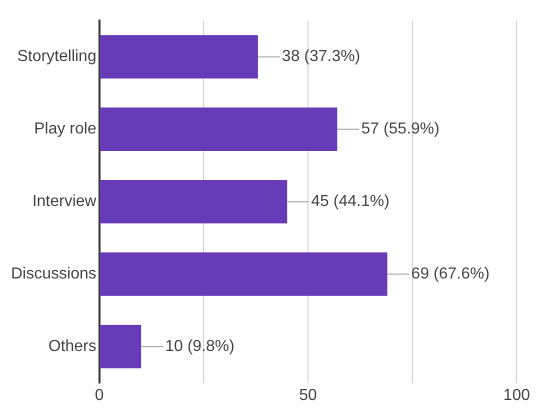 The image size is (541, 415). What do you see at coordinates (350, 201) in the screenshot?
I see `data-label: 45 (44.1%)` at bounding box center [350, 201].